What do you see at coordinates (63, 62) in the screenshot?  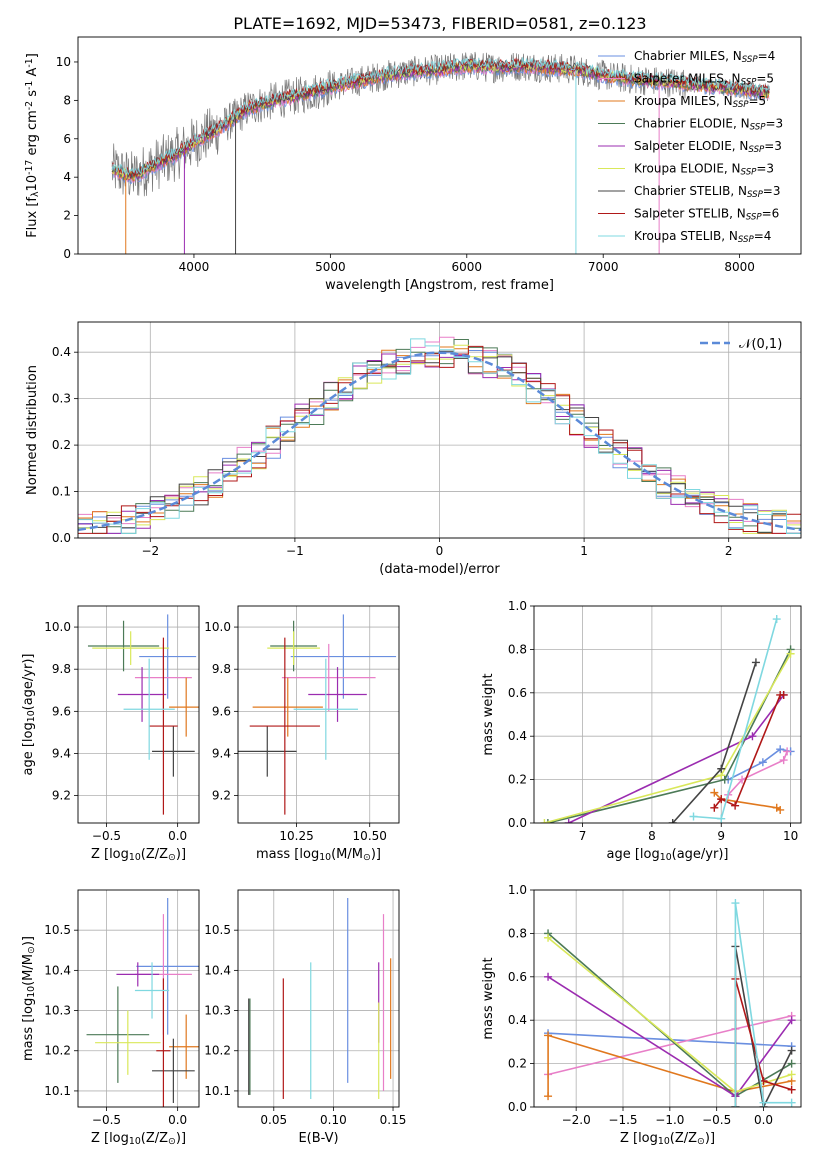 I see `y-tick-label: 10` at bounding box center [63, 62].